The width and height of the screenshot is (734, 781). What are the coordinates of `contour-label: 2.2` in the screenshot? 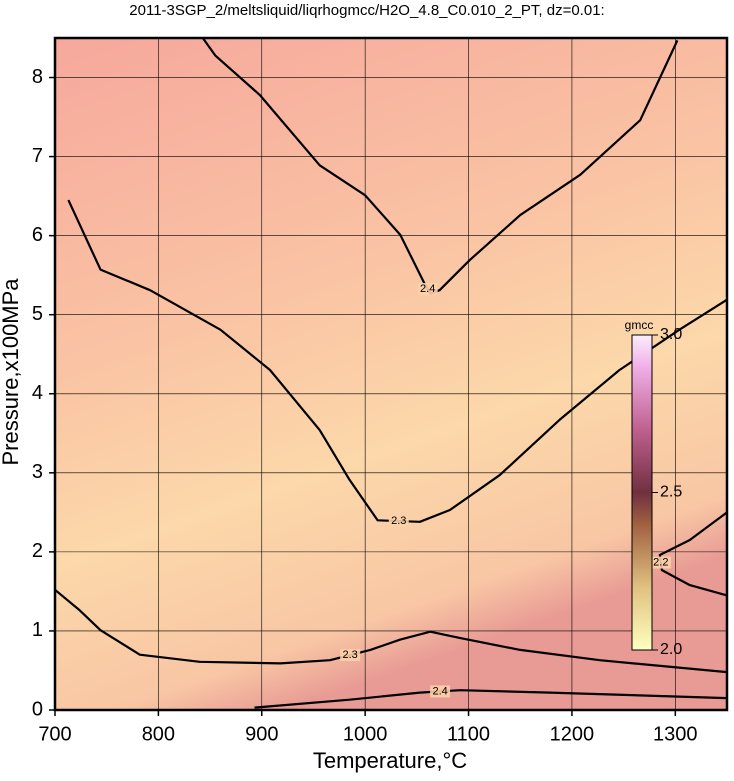 It's located at (660, 562).